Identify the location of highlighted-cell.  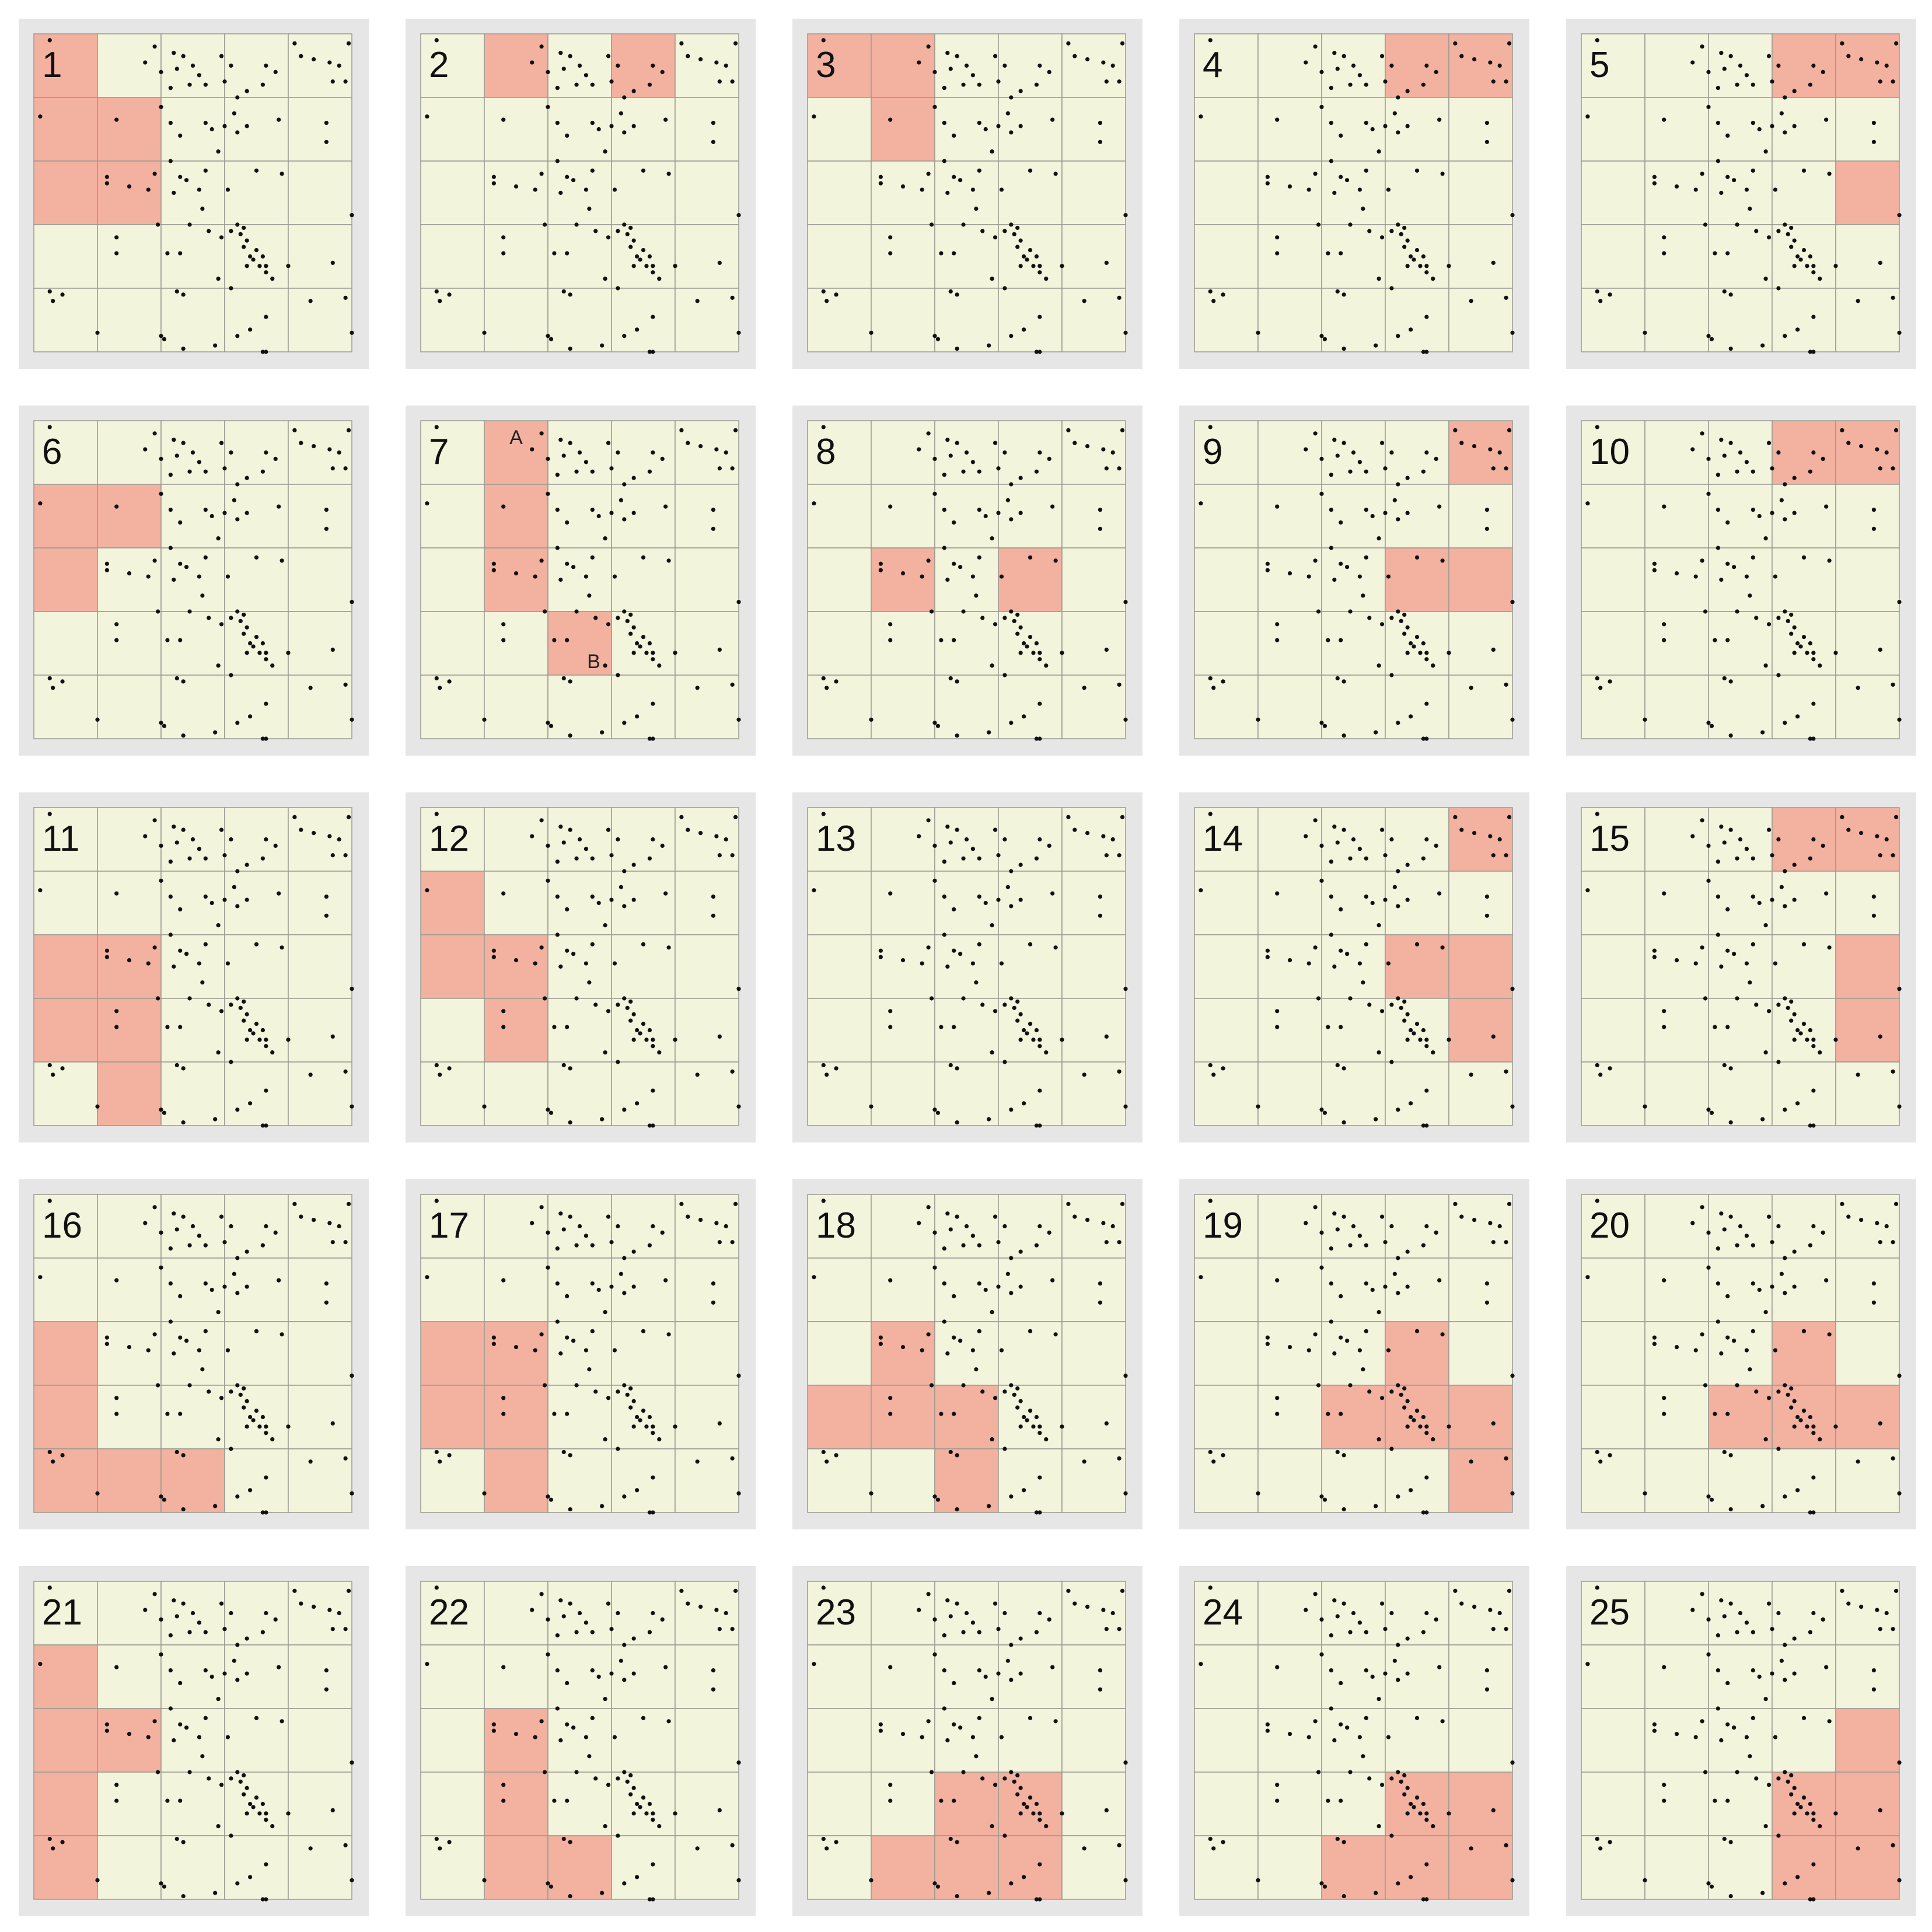
(1353, 1417).